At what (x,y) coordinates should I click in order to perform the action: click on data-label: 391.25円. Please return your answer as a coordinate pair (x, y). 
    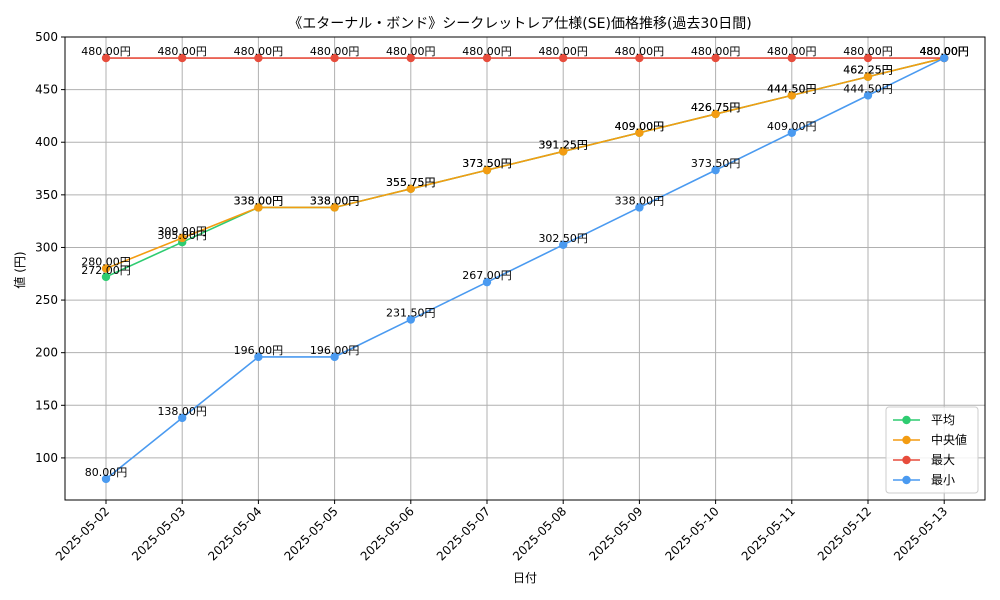
    Looking at the image, I should click on (563, 144).